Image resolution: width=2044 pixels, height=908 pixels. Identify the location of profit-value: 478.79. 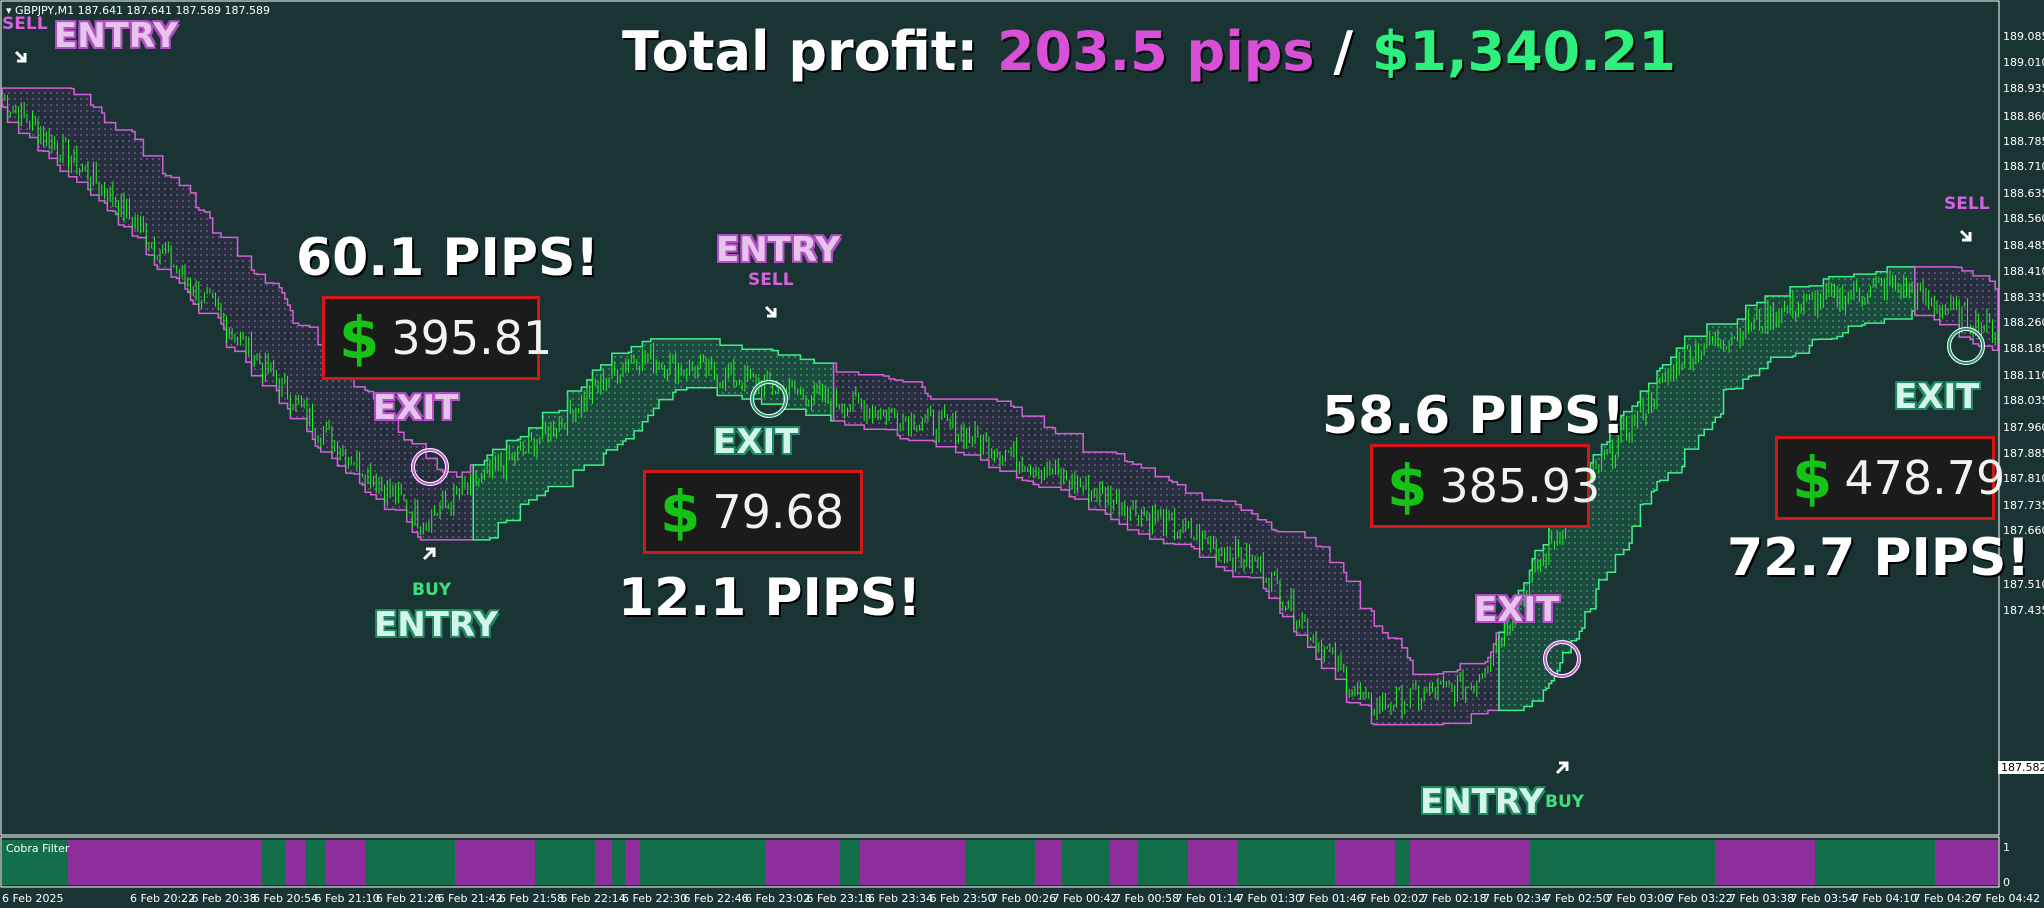
(1925, 478).